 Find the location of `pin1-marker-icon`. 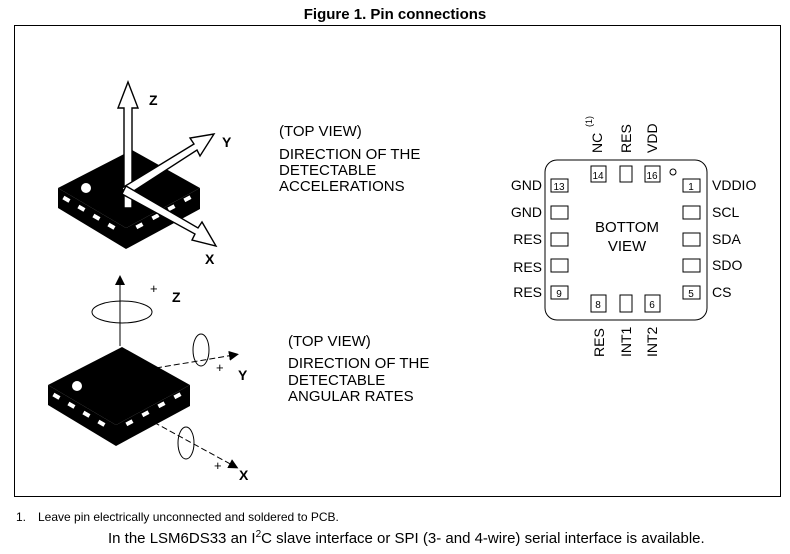

pin1-marker-icon is located at coordinates (673, 172).